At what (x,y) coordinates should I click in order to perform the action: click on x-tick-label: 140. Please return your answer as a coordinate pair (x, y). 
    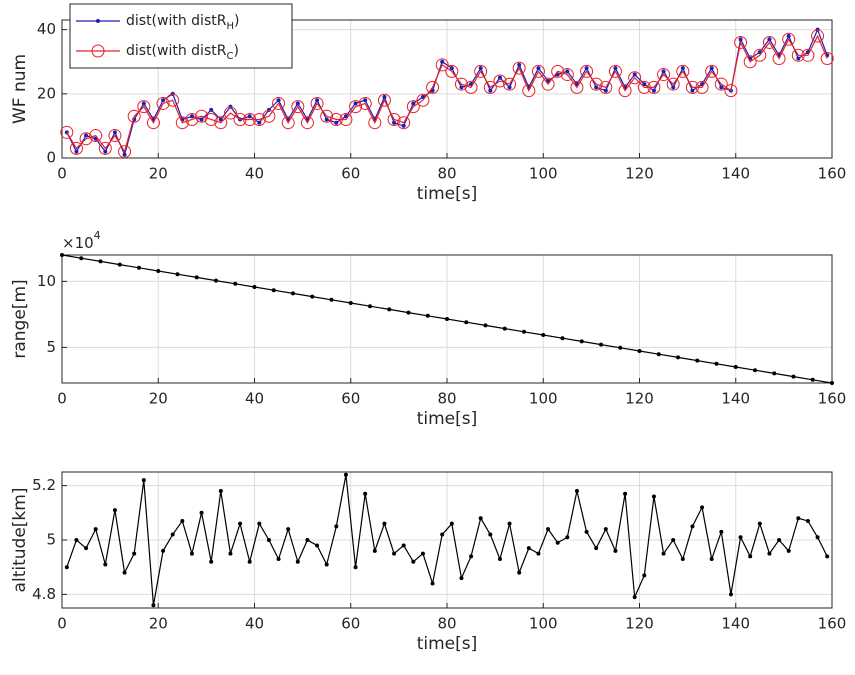
    Looking at the image, I should click on (735, 624).